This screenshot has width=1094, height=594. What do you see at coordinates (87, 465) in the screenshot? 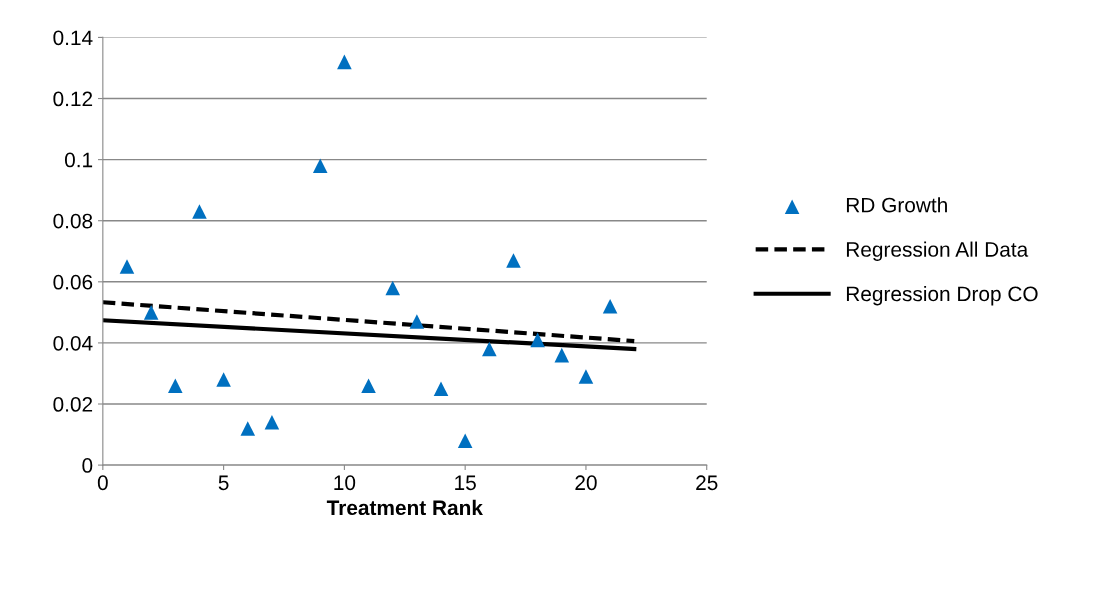
I see `y-tick-label: 0` at bounding box center [87, 465].